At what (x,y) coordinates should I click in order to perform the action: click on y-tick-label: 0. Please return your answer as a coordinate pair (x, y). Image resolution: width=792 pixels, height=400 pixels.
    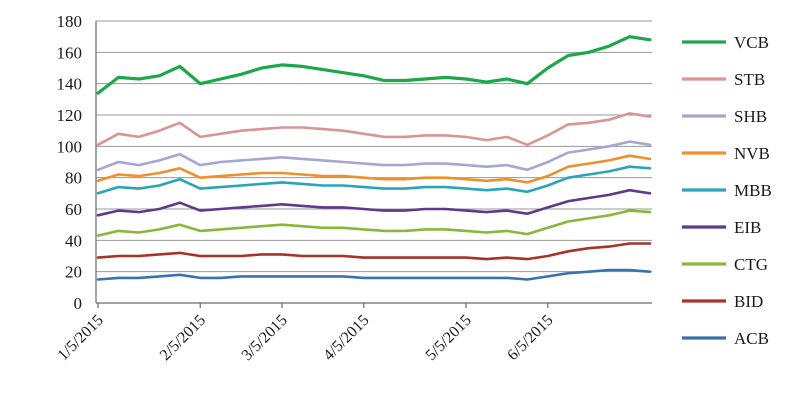
    Looking at the image, I should click on (78, 303).